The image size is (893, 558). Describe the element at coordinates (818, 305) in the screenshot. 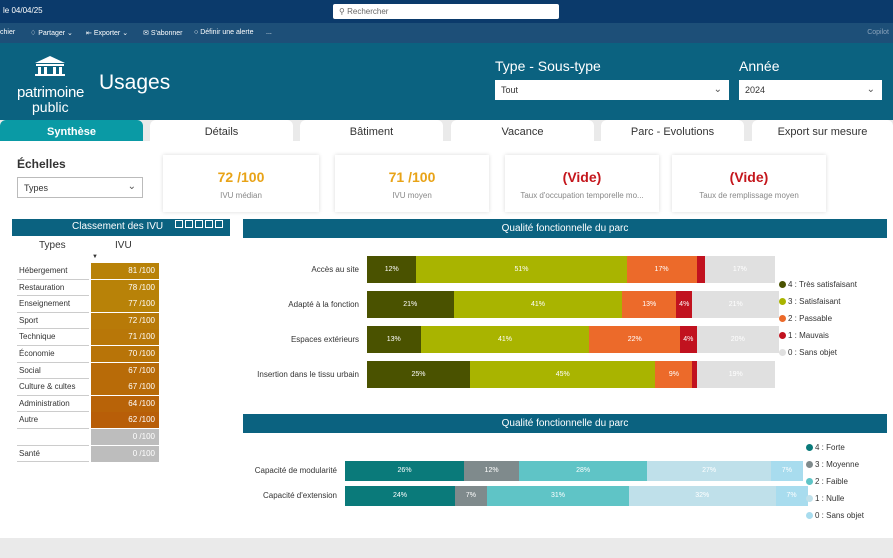

I see `legend-item: 3 : Satisfaisant` at that location.